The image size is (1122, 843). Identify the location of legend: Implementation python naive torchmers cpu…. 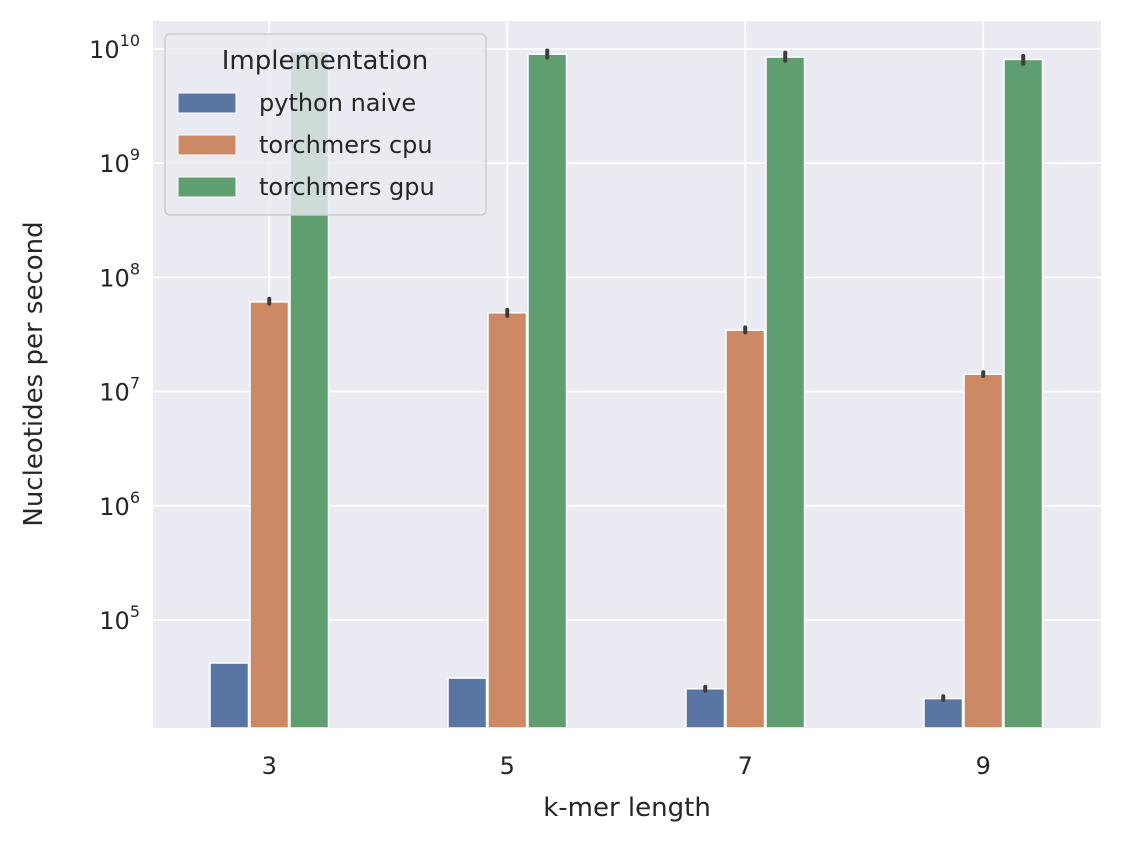
(325, 124).